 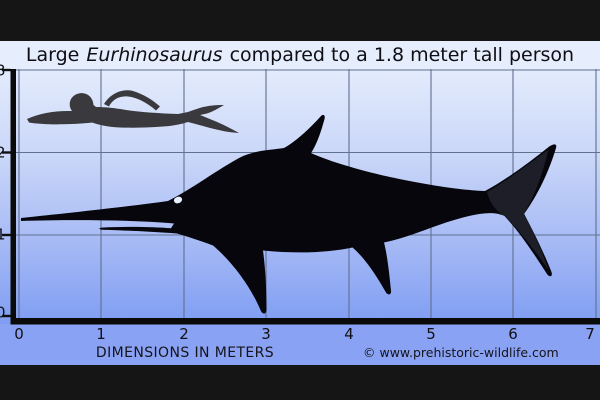 I want to click on y-axis-ticks, so click(x=6, y=193).